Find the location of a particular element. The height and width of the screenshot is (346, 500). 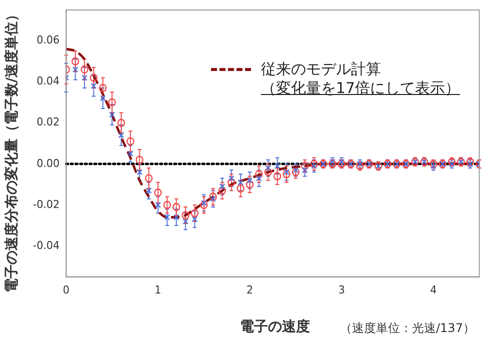

text: （速度単位：光速/137） is located at coordinates (407, 328).